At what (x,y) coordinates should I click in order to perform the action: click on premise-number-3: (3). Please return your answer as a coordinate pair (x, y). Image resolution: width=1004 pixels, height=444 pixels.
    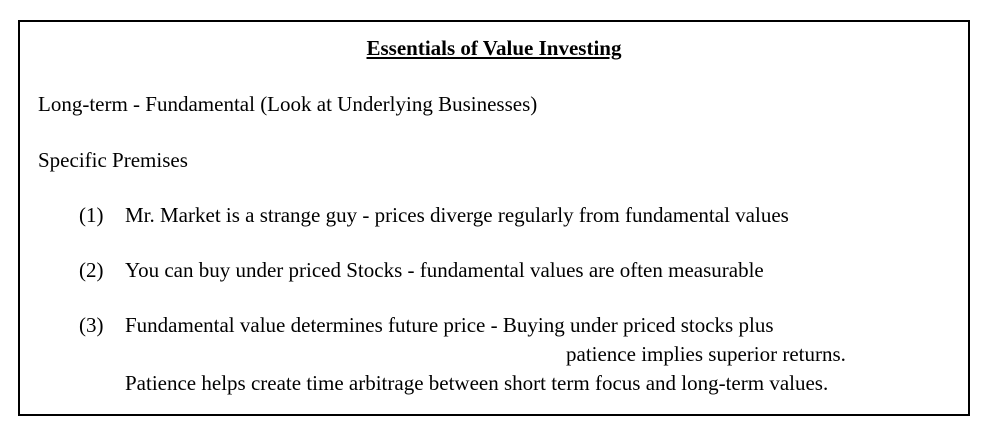
    Looking at the image, I should click on (91, 325).